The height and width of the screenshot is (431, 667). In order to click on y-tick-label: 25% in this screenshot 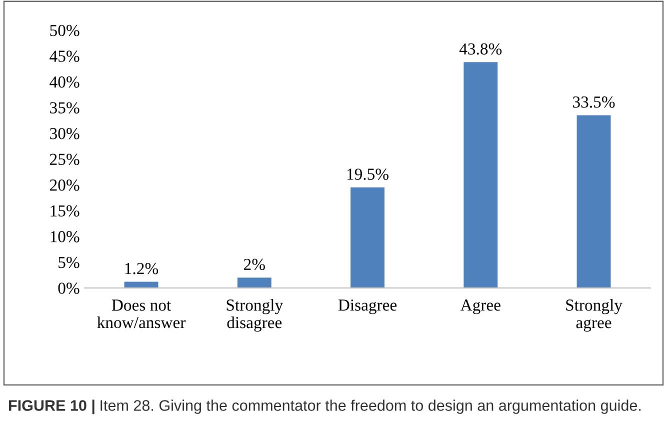, I will do `click(65, 160)`.